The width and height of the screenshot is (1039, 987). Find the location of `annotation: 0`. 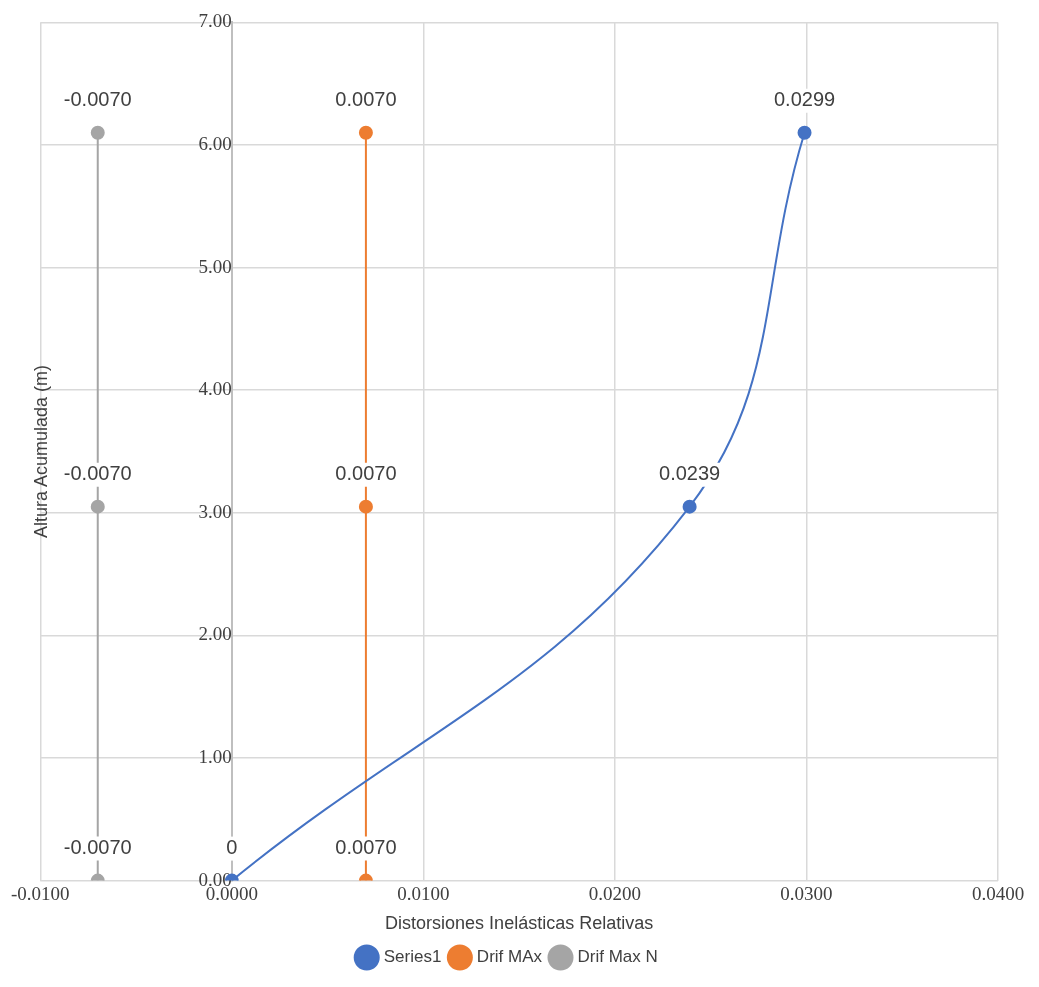

annotation: 0 is located at coordinates (232, 847).